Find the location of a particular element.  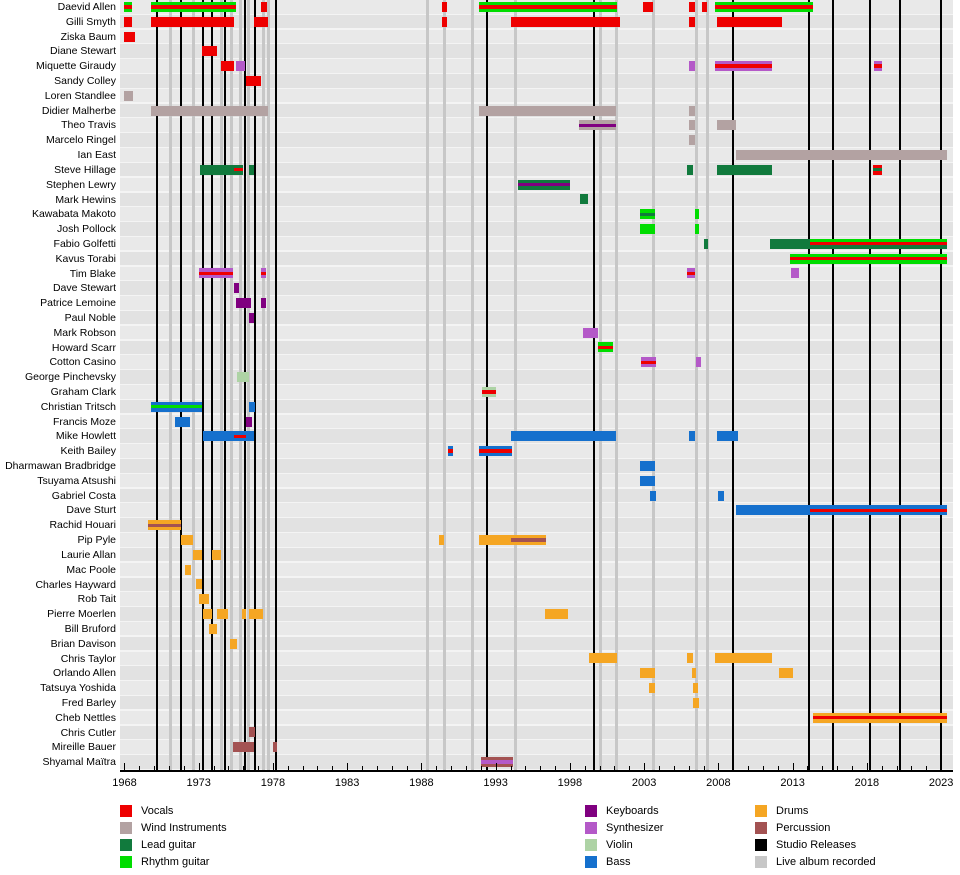

member-label: Josh Pollock is located at coordinates (86, 229).